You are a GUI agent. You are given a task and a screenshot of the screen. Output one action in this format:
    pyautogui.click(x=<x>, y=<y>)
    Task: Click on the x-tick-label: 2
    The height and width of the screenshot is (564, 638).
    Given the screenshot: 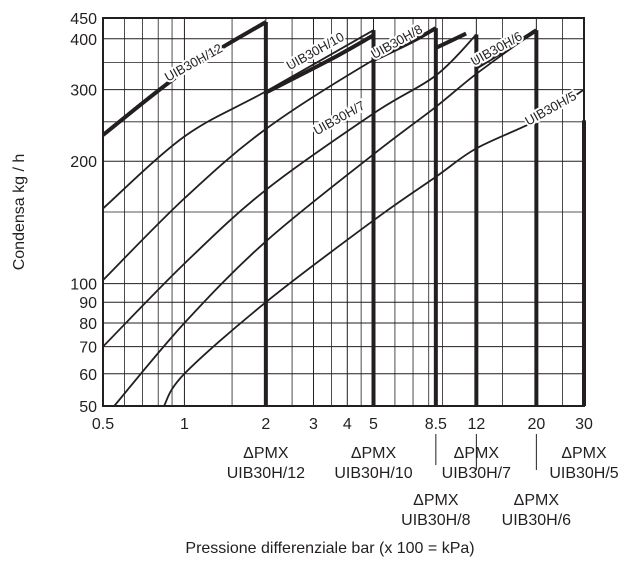 What is the action you would take?
    pyautogui.click(x=265, y=424)
    